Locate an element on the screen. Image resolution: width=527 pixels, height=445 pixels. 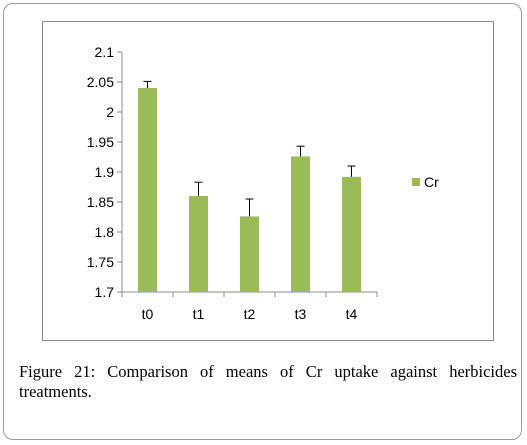
x-tick-label-t3: t3 is located at coordinates (301, 314).